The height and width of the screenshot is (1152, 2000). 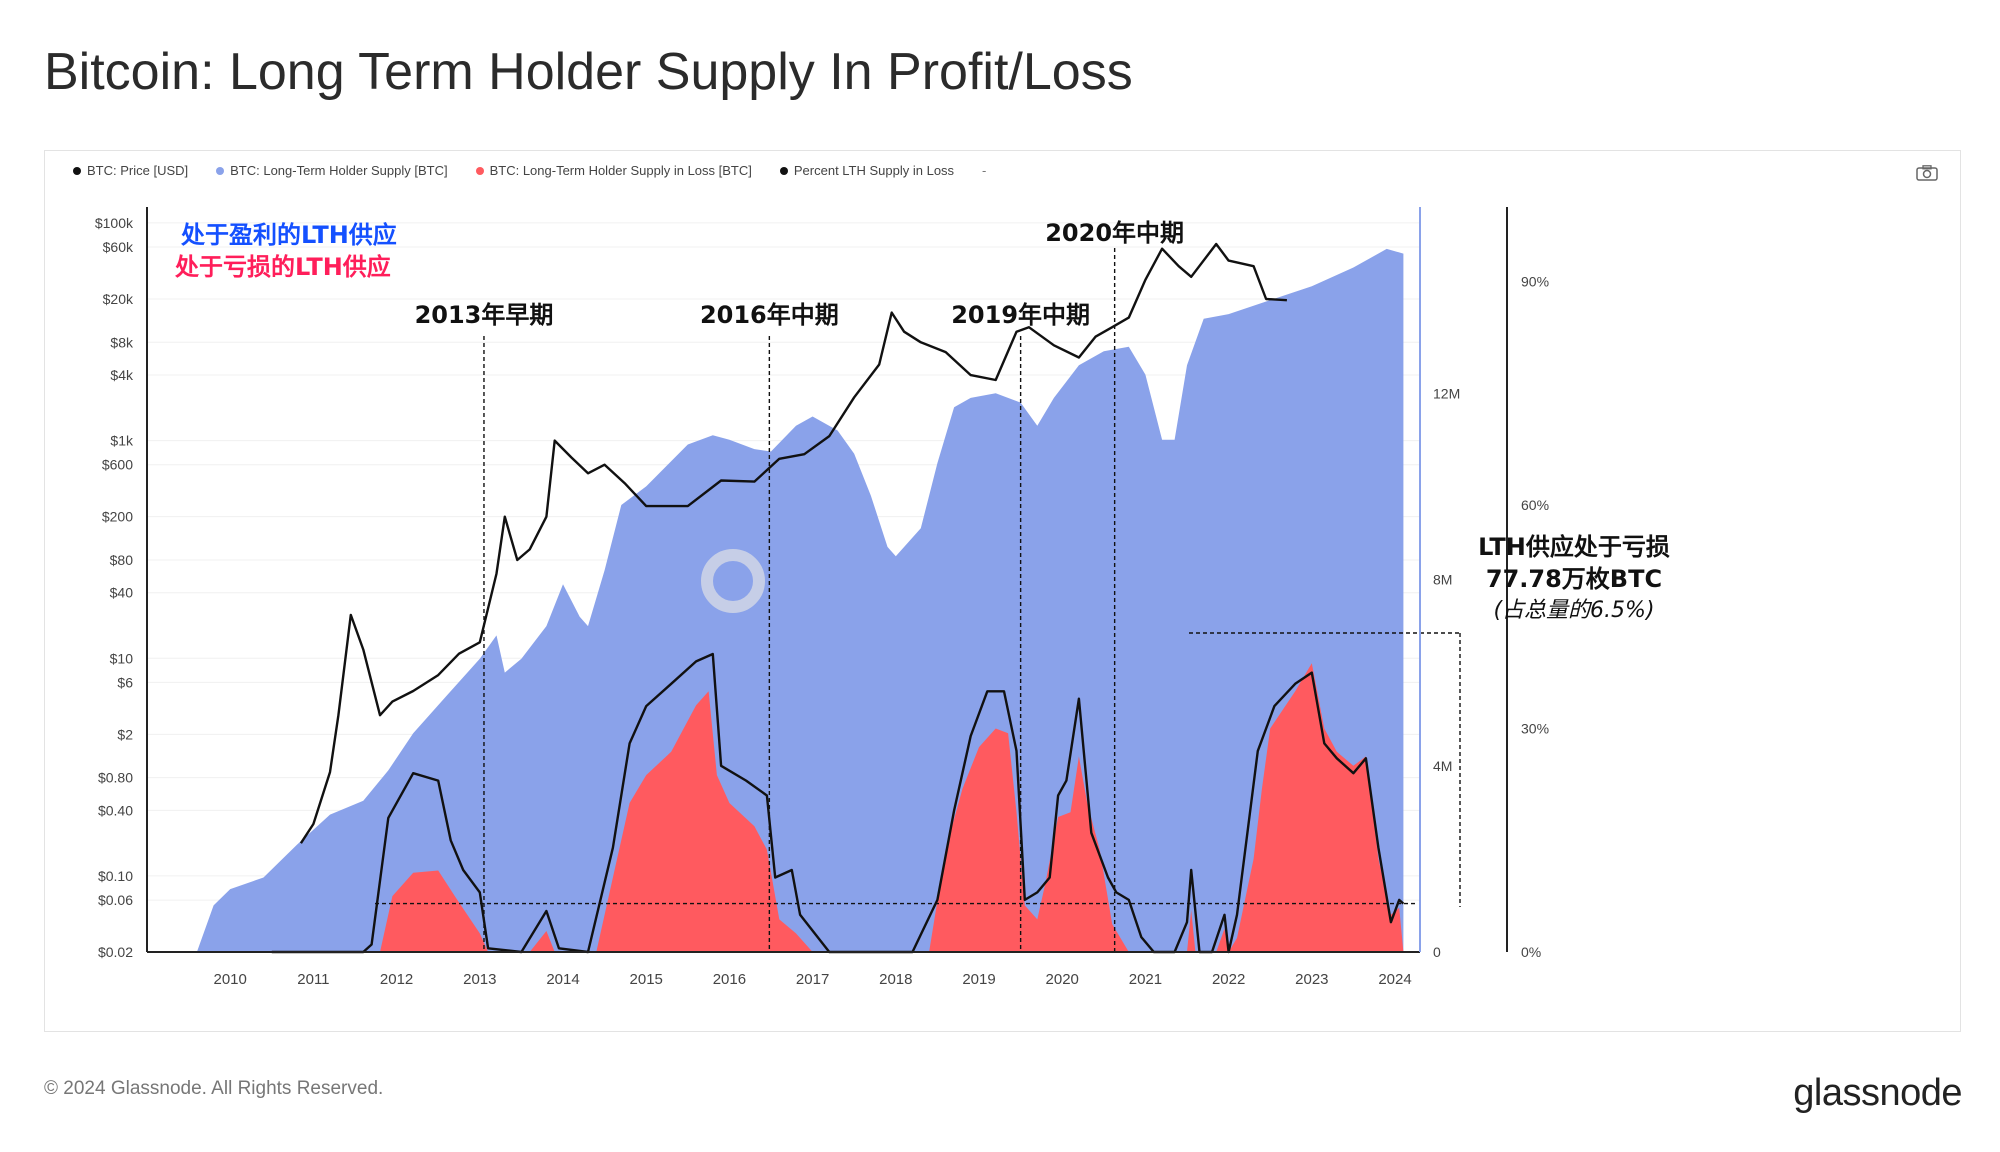 I want to click on price-tick-label: $0.02, so click(x=115, y=952).